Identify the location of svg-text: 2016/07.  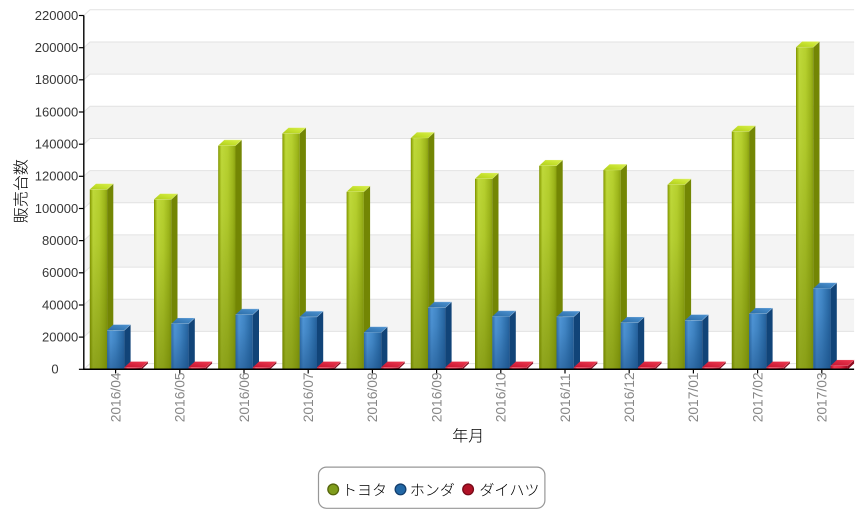
(308, 397).